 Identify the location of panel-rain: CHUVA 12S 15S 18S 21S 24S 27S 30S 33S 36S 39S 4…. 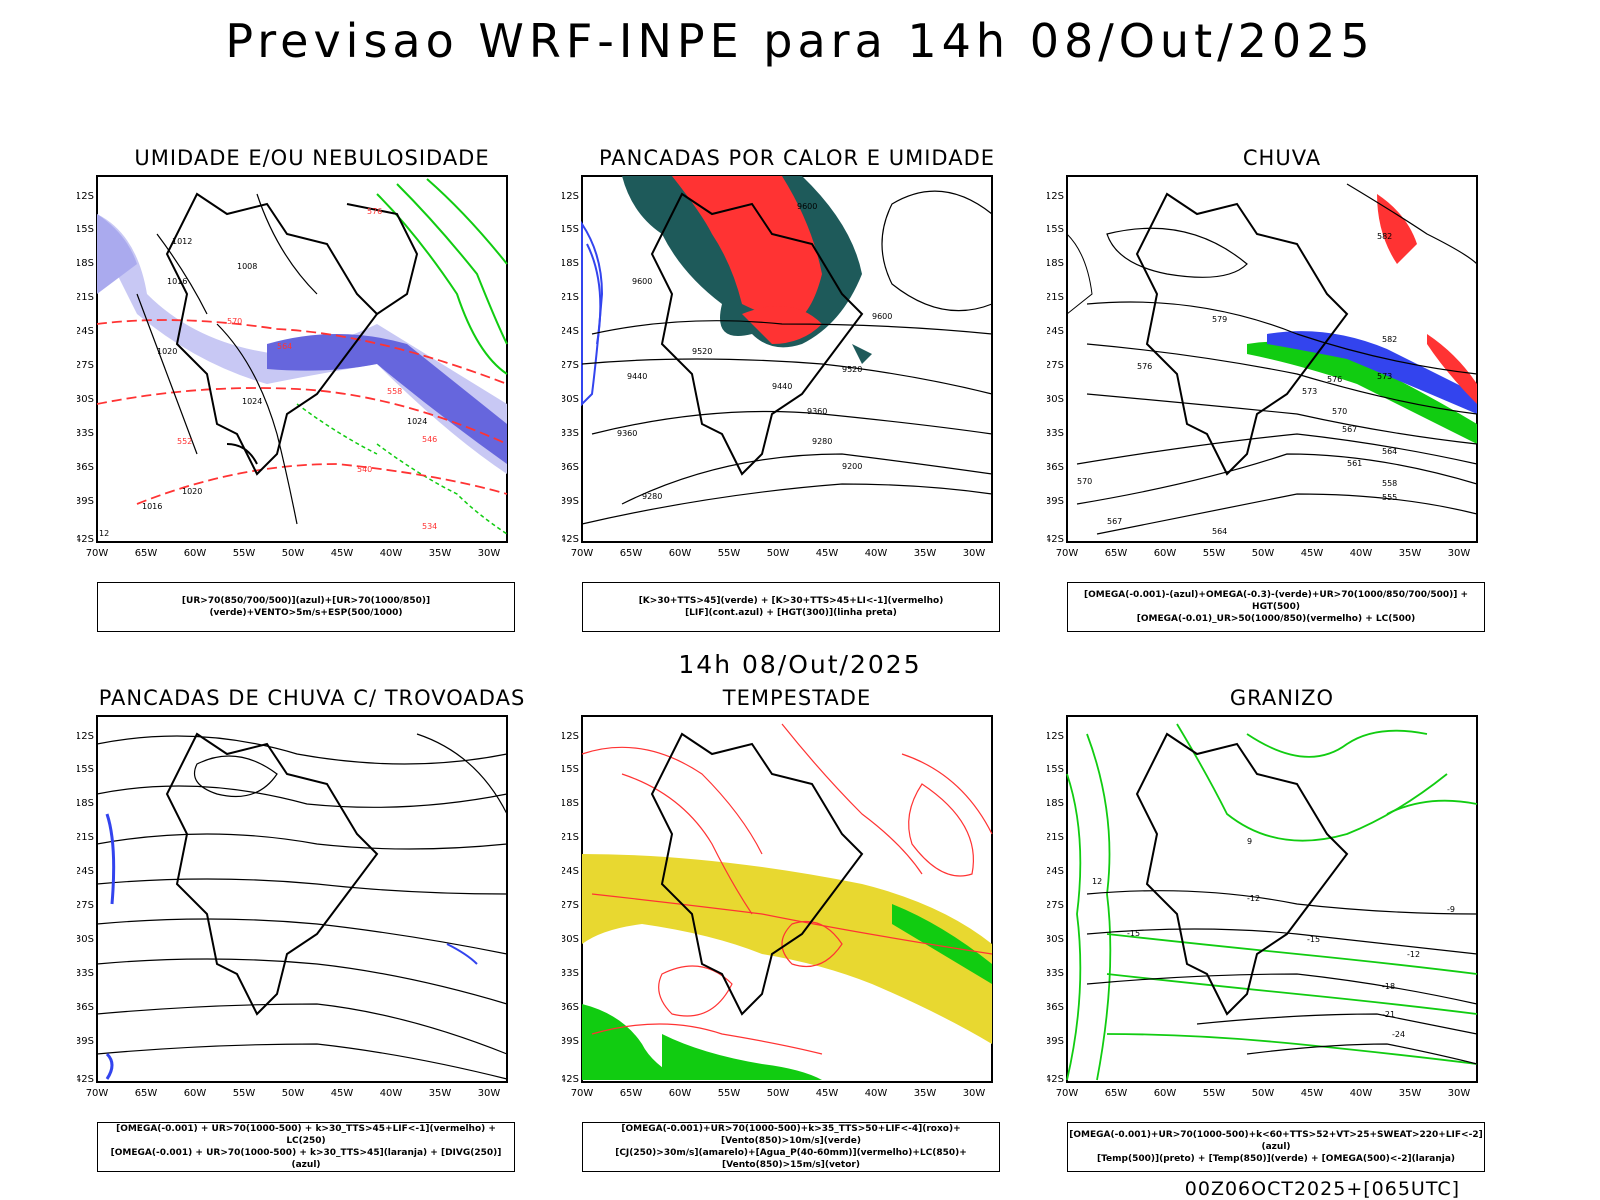
(1282, 389).